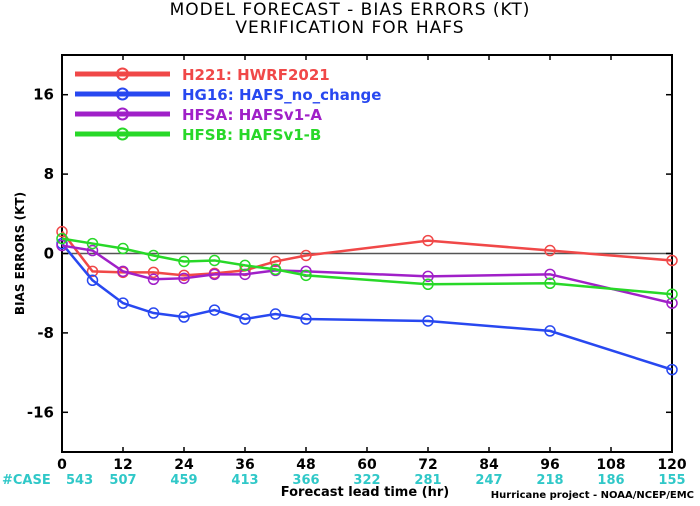  I want to click on x-tick-label: 36, so click(244, 465).